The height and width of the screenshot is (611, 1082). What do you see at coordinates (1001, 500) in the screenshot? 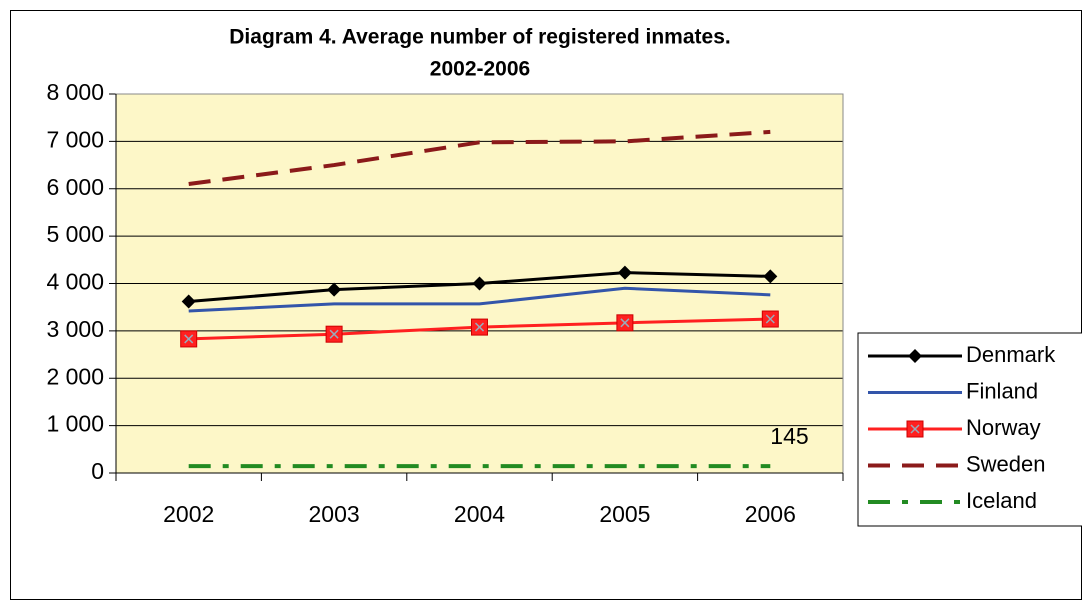
I see `legend-label: Iceland` at bounding box center [1001, 500].